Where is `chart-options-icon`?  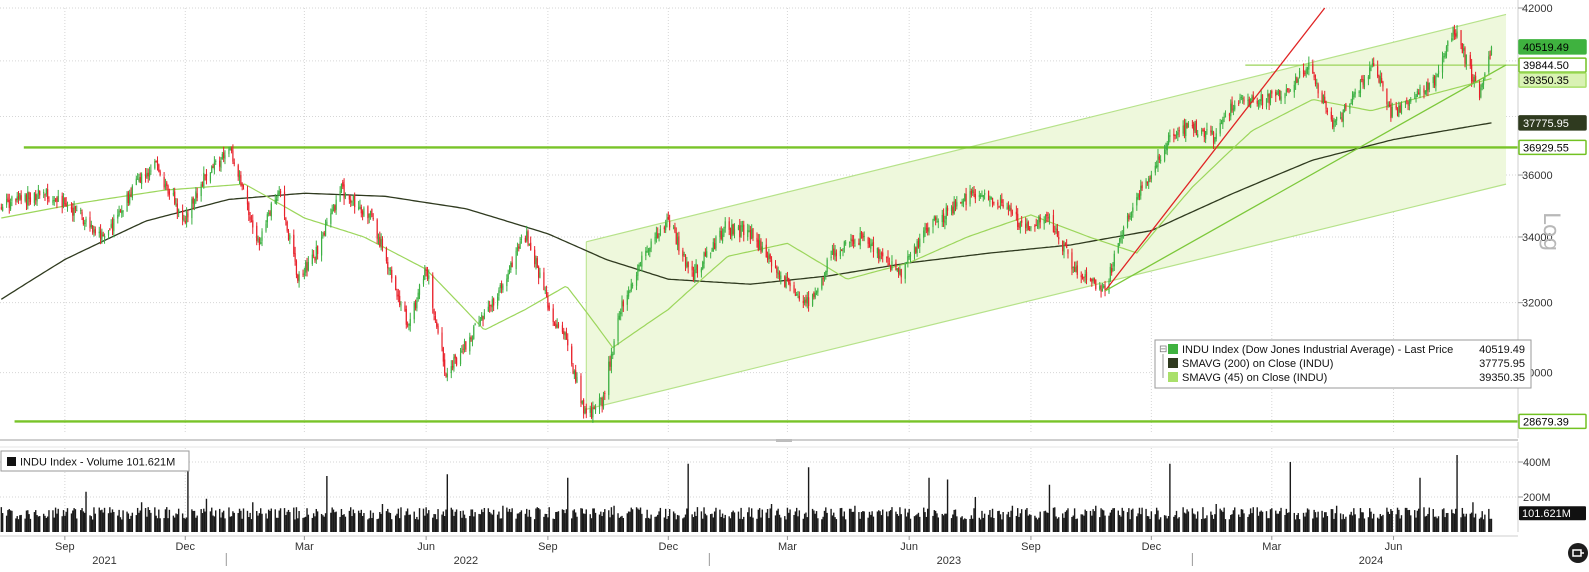 chart-options-icon is located at coordinates (1578, 553).